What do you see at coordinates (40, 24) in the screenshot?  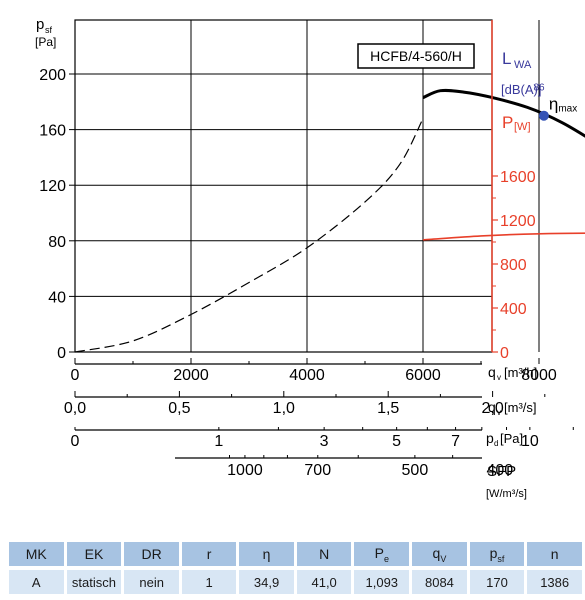 I see `y-axis-label: p` at bounding box center [40, 24].